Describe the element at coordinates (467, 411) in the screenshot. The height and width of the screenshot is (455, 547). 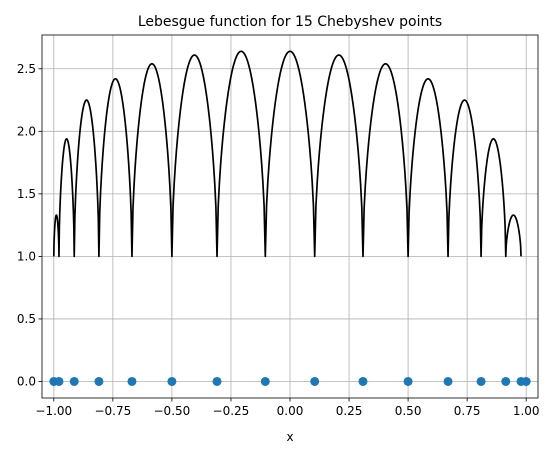
I see `x-tick-label: 0.75` at that location.